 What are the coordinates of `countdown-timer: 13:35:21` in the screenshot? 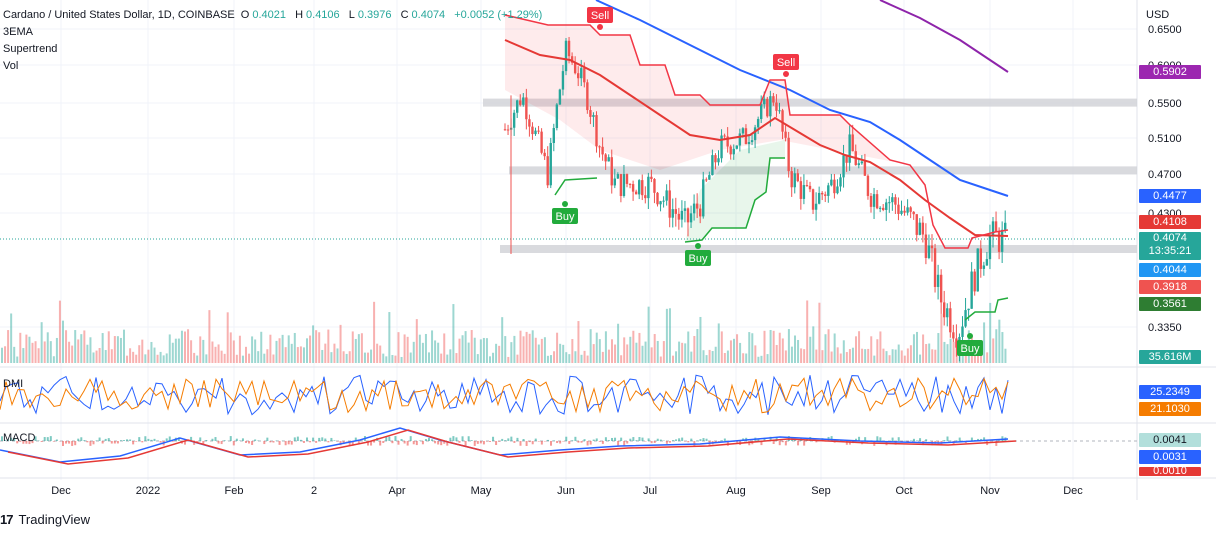 It's located at (1170, 251).